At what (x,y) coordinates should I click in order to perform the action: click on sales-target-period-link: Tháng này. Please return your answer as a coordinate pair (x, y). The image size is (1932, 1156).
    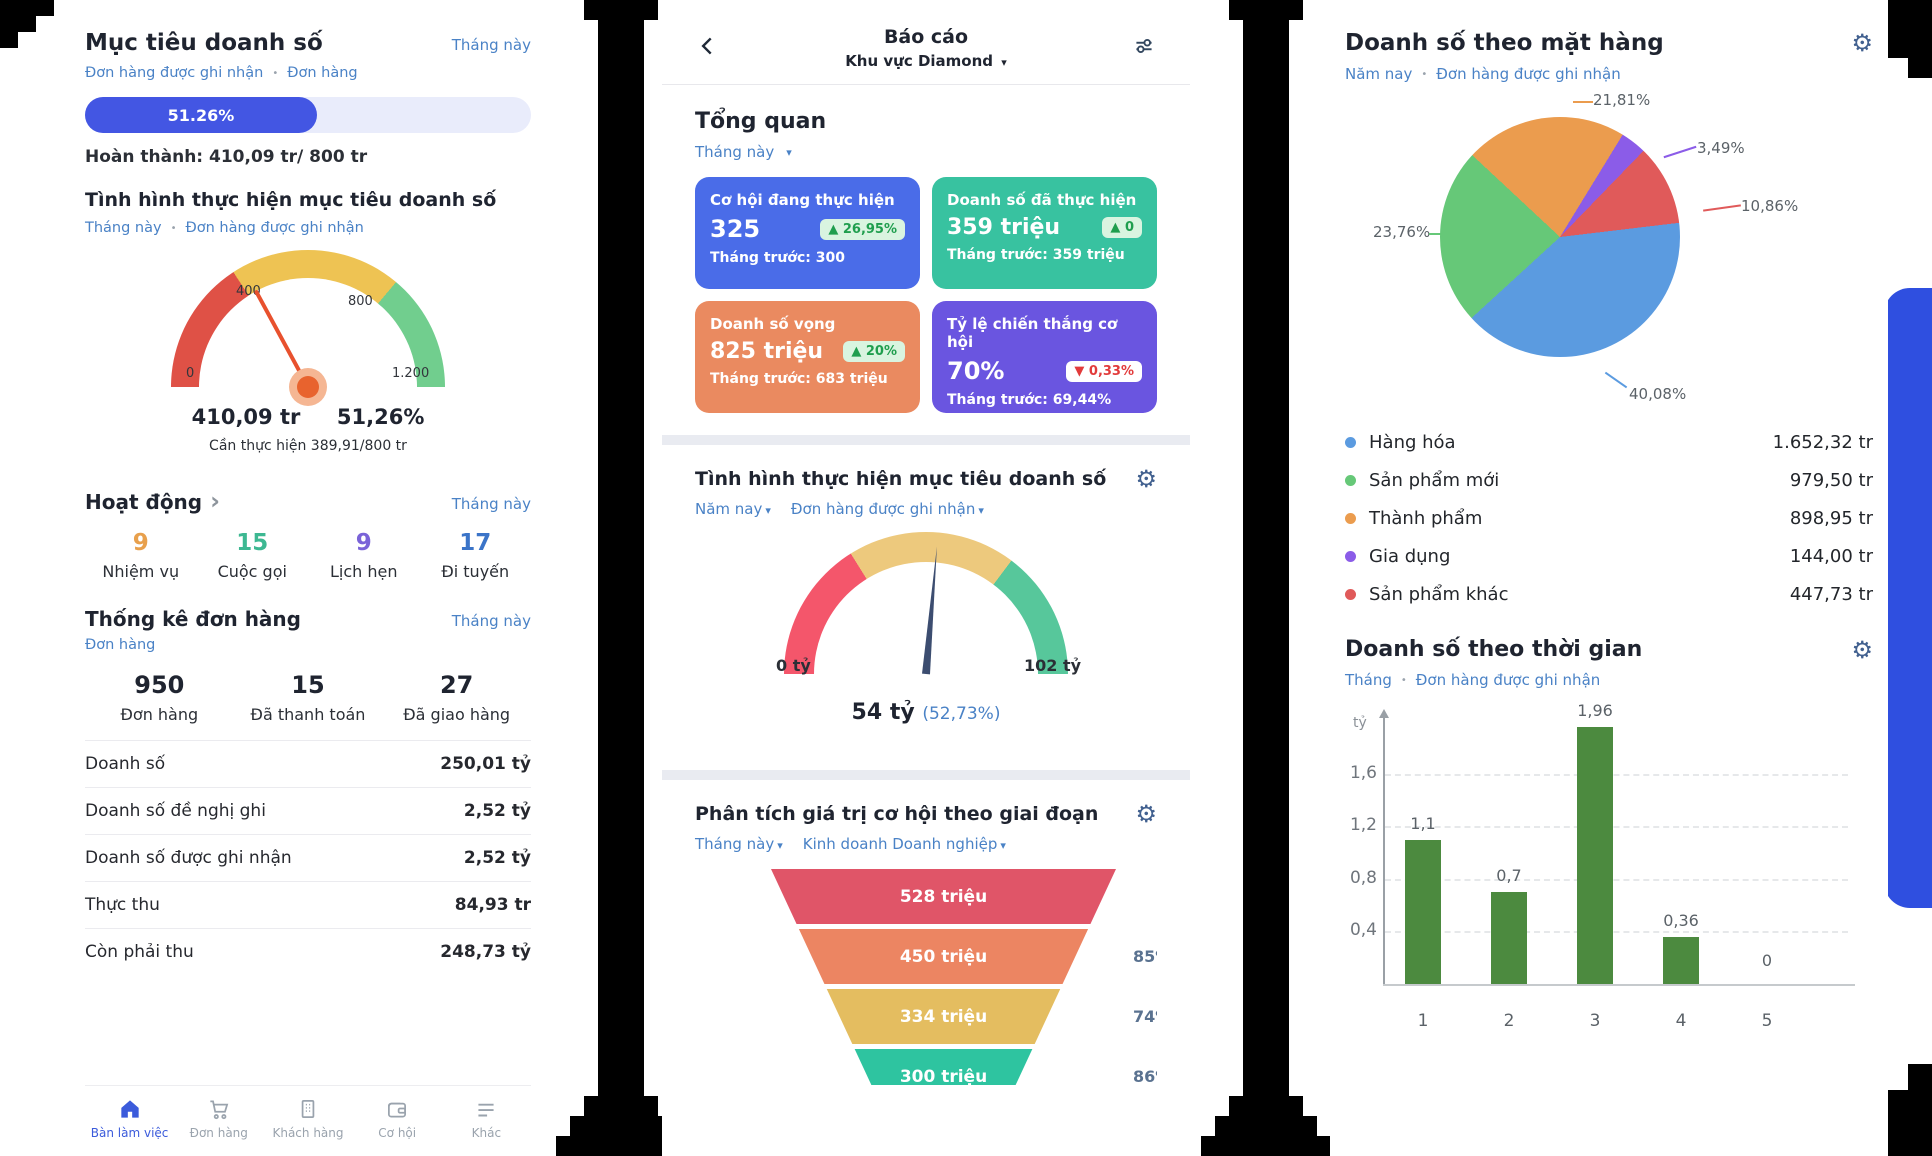
    Looking at the image, I should click on (491, 45).